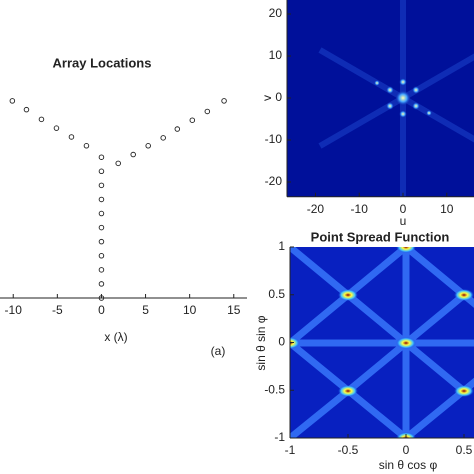 The height and width of the screenshot is (474, 474). Describe the element at coordinates (274, 389) in the screenshot. I see `y-tick-label: -0.5` at that location.